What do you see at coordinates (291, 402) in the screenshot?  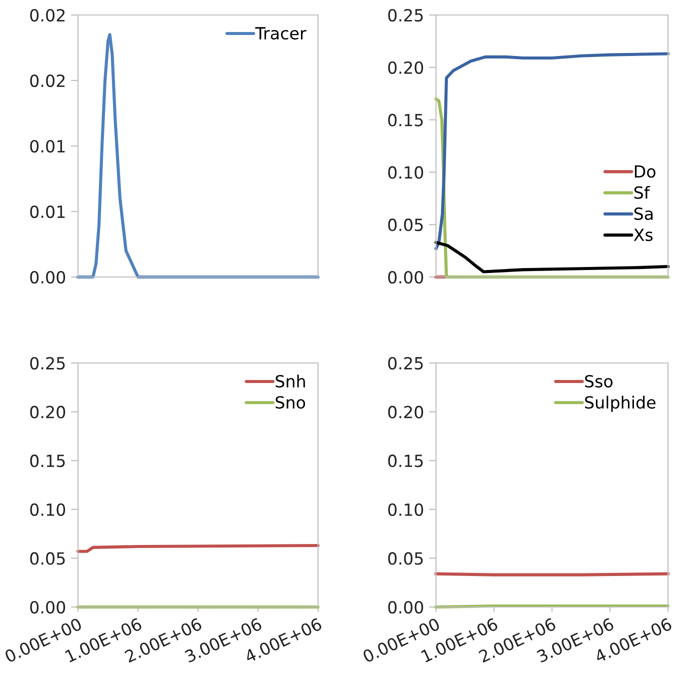 I see `legend-label: Sno` at bounding box center [291, 402].